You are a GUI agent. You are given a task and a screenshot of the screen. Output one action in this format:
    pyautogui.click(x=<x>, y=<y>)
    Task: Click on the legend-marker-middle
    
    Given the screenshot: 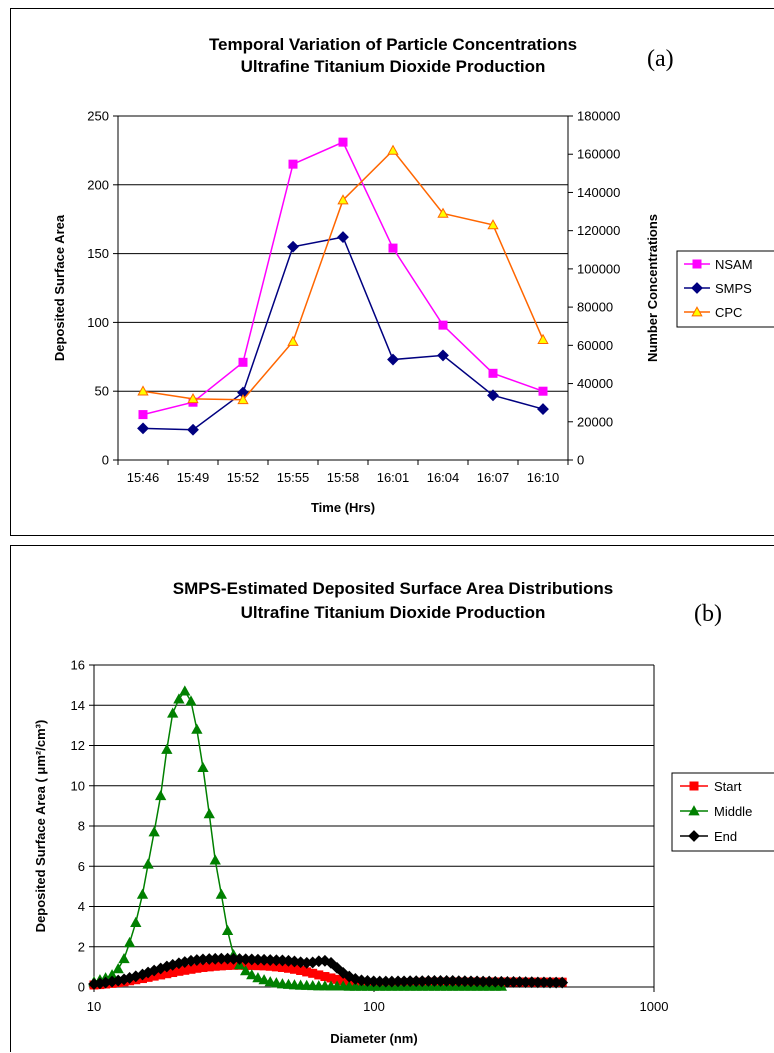 What is the action you would take?
    pyautogui.click(x=694, y=810)
    